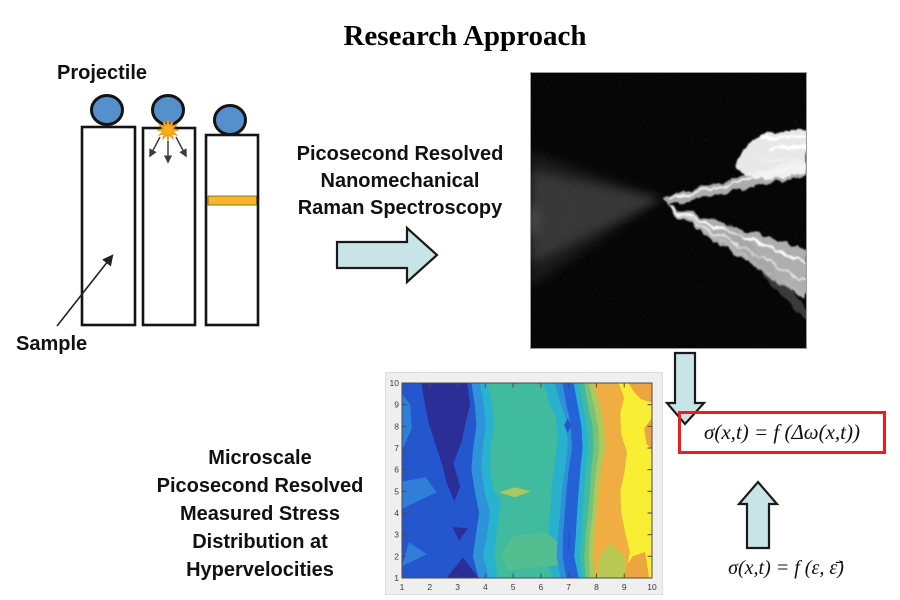 The width and height of the screenshot is (900, 600). Describe the element at coordinates (168, 130) in the screenshot. I see `impact-star-icon` at that location.